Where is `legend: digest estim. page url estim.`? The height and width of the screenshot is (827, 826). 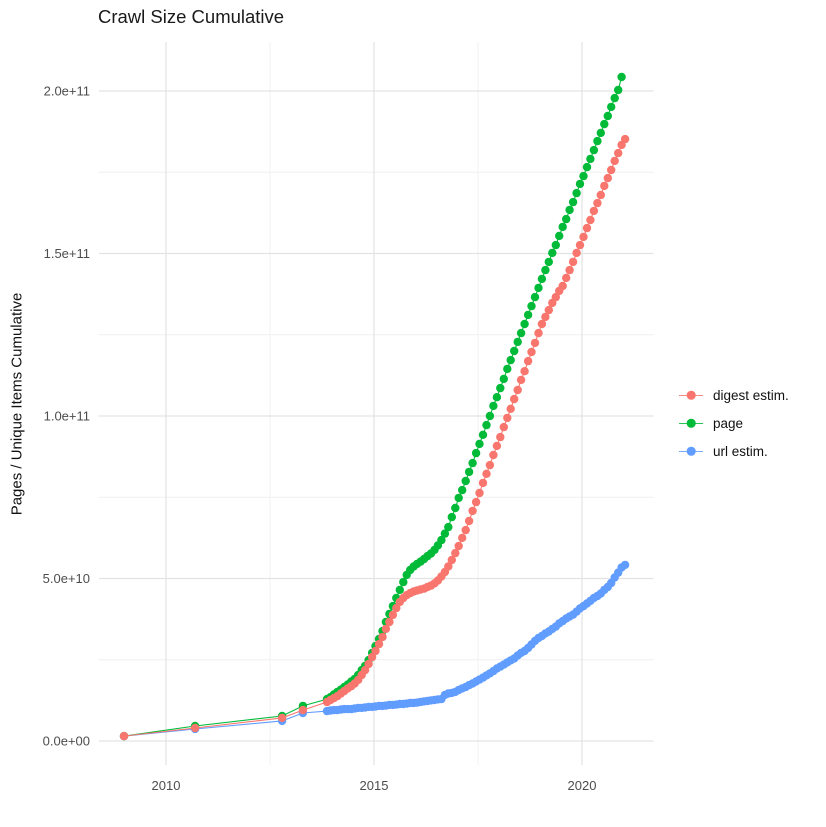
legend: digest estim. page url estim. is located at coordinates (733, 423).